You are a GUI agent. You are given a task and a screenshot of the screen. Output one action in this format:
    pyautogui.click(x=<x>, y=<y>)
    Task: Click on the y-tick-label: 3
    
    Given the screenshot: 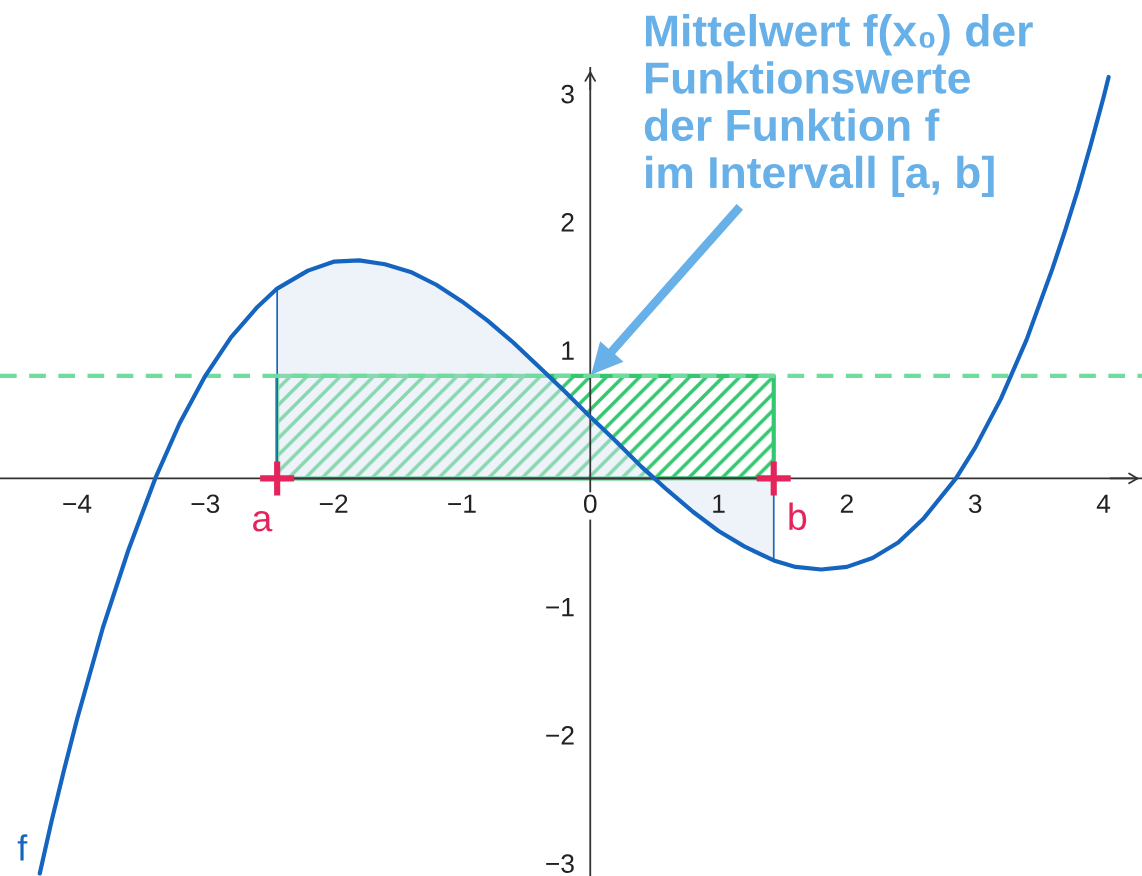 What is the action you would take?
    pyautogui.click(x=567, y=94)
    